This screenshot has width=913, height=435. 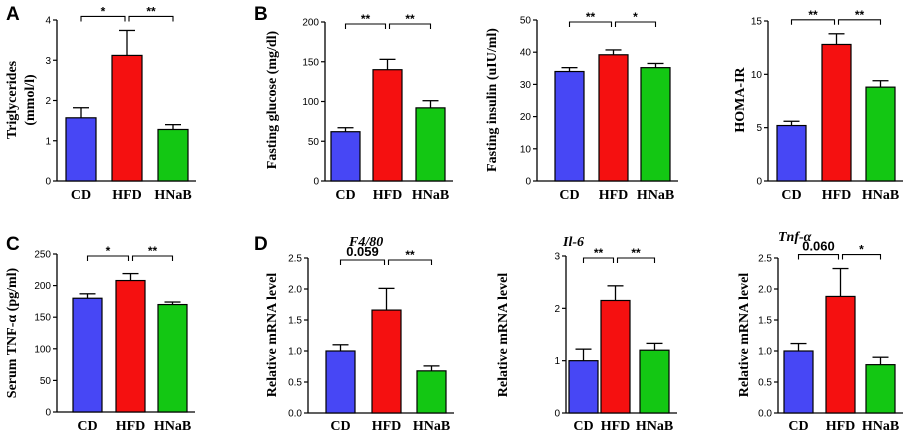 I want to click on y-axis-label: Fasting glucose (mg/dl), so click(x=272, y=99).